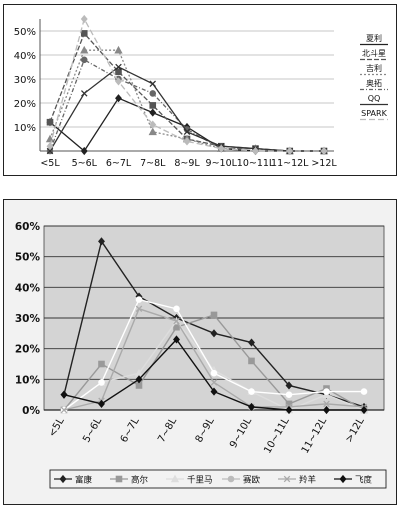 The image size is (400, 508). What do you see at coordinates (374, 53) in the screenshot?
I see `top-legend-label: 北斗星` at bounding box center [374, 53].